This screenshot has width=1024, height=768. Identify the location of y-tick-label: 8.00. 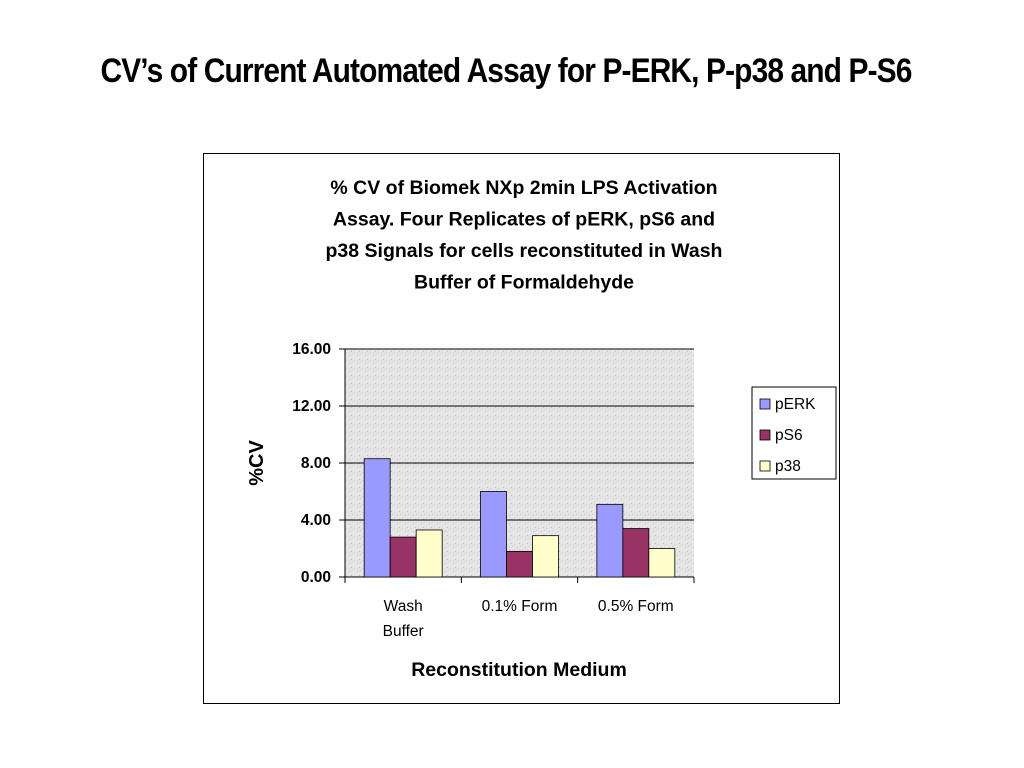
(316, 463).